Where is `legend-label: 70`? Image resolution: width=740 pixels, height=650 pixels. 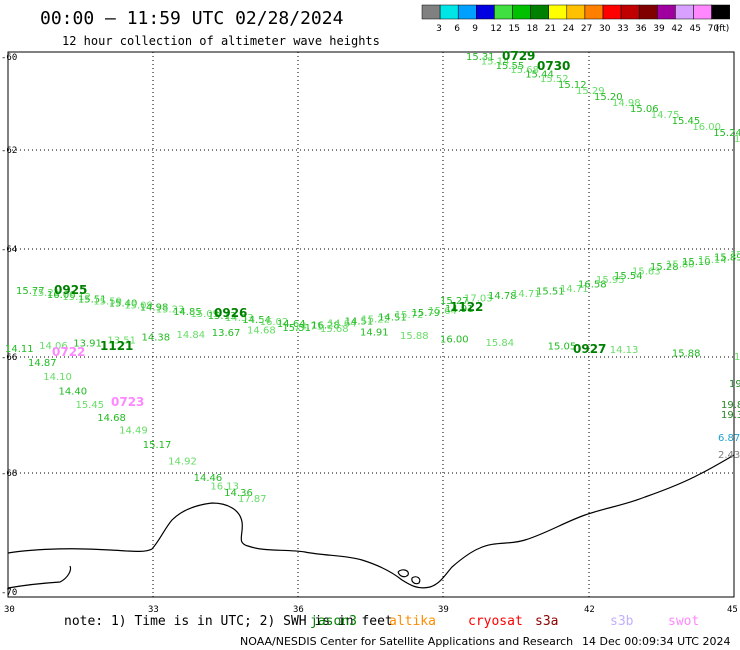 legend-label: 70 is located at coordinates (714, 29).